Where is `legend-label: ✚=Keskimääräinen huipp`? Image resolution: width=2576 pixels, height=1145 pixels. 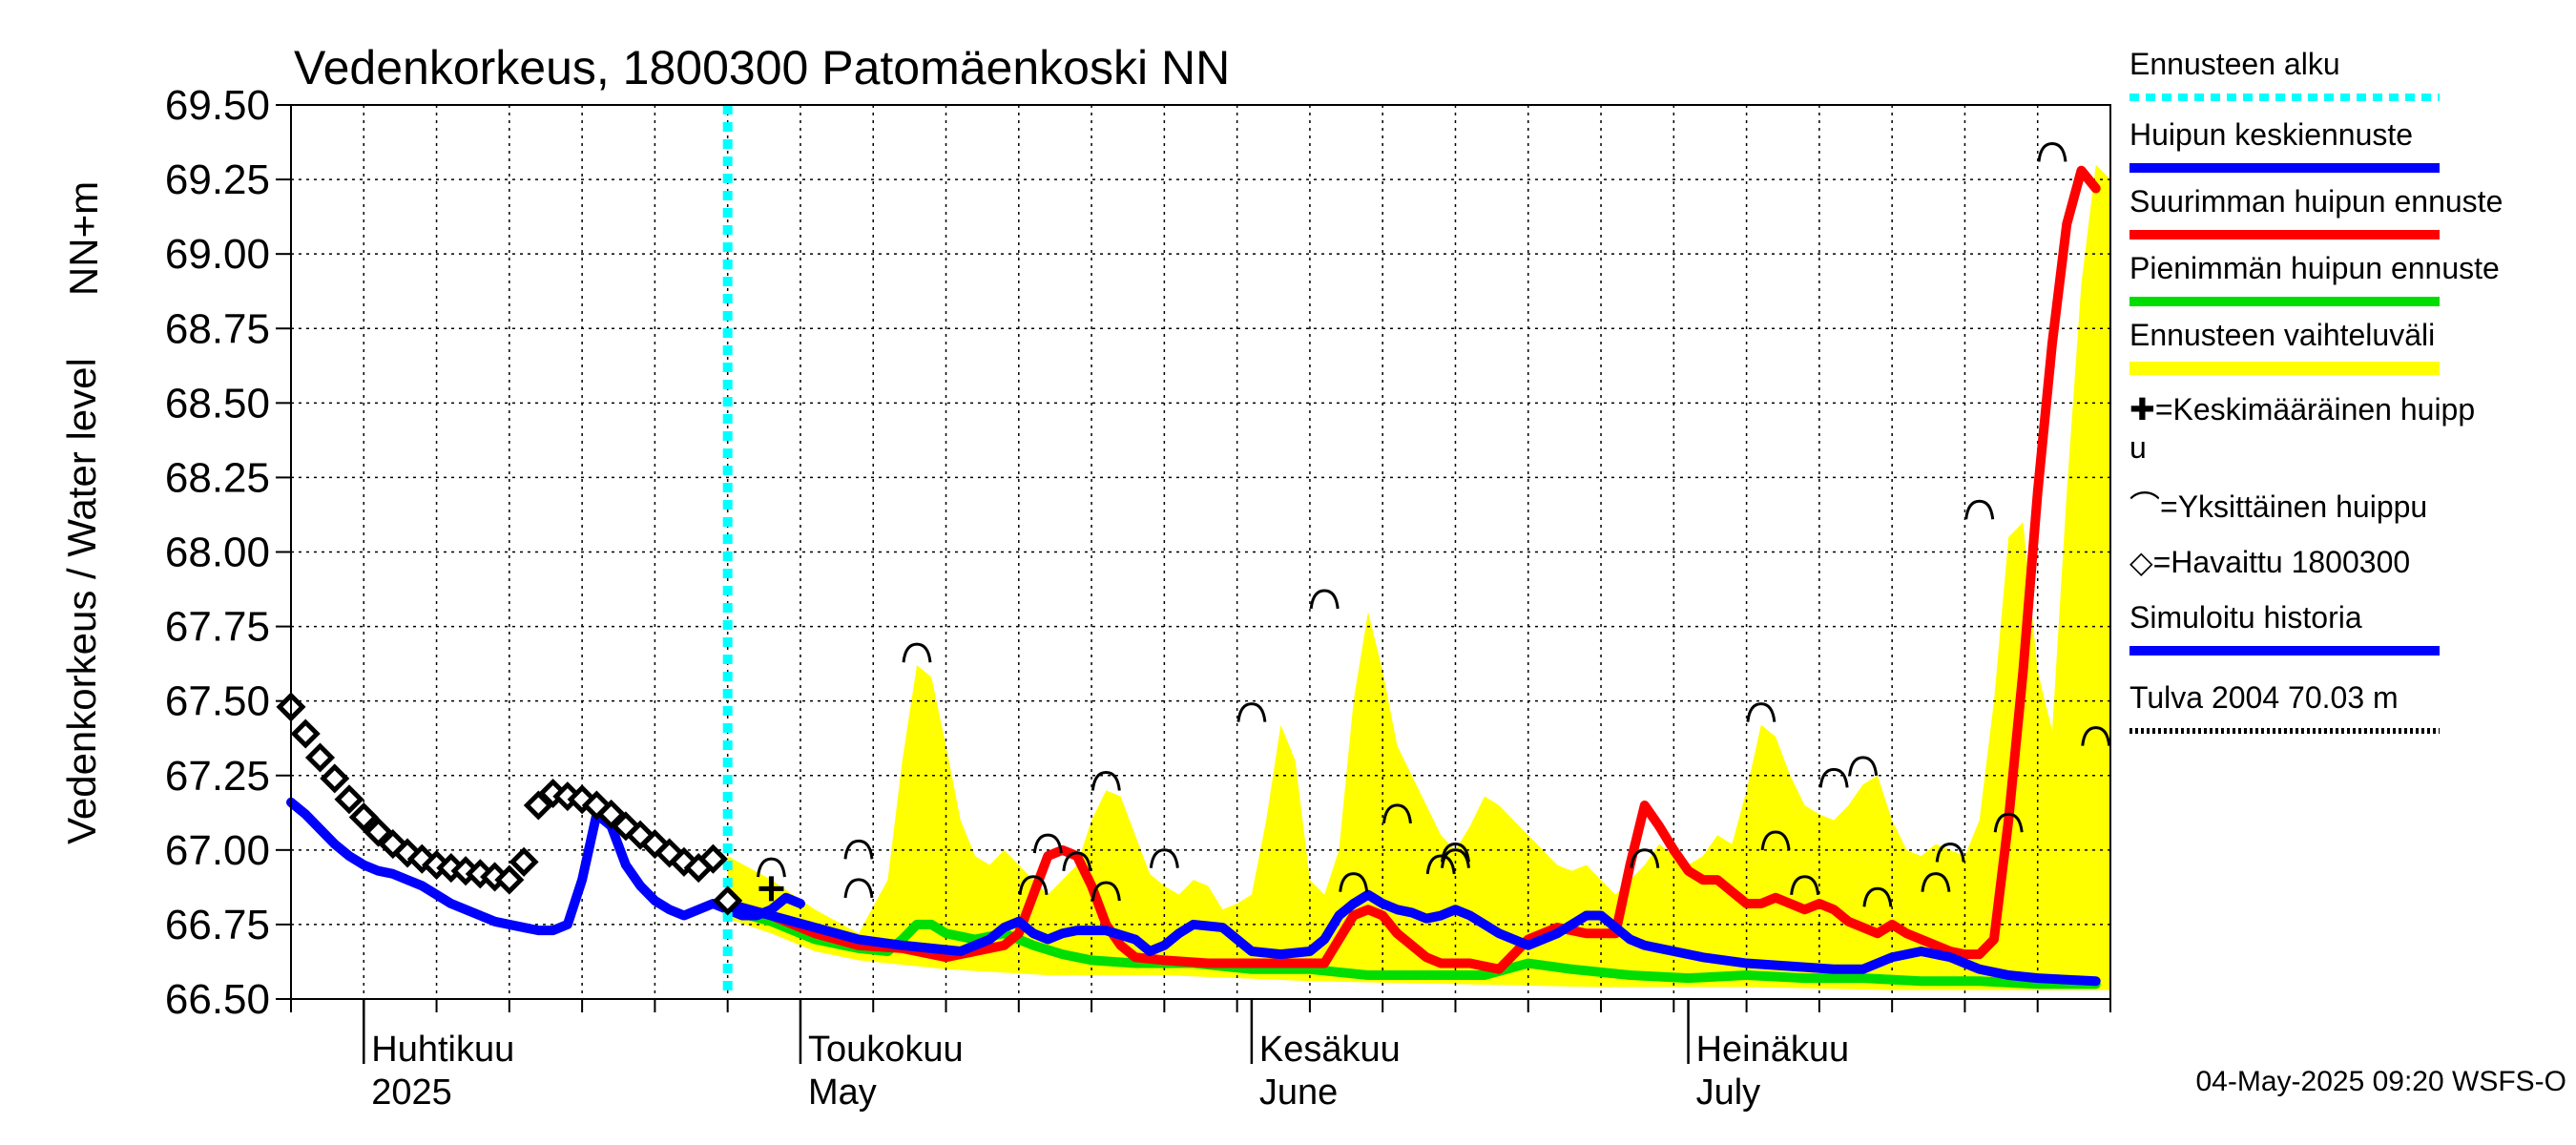 legend-label: ✚=Keskimääräinen huipp is located at coordinates (2302, 409).